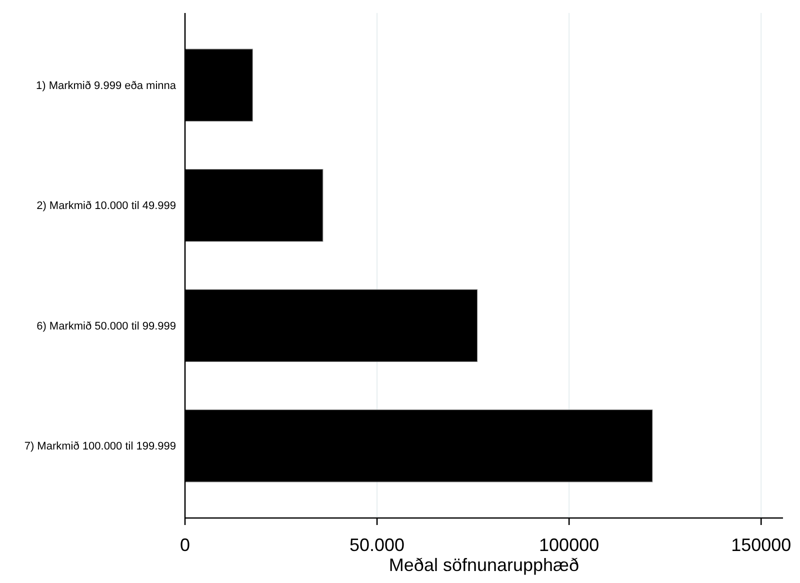 Image resolution: width=800 pixels, height=583 pixels. I want to click on y-tick-label: 6) Markmið 50.000 til 99.999, so click(106, 326).